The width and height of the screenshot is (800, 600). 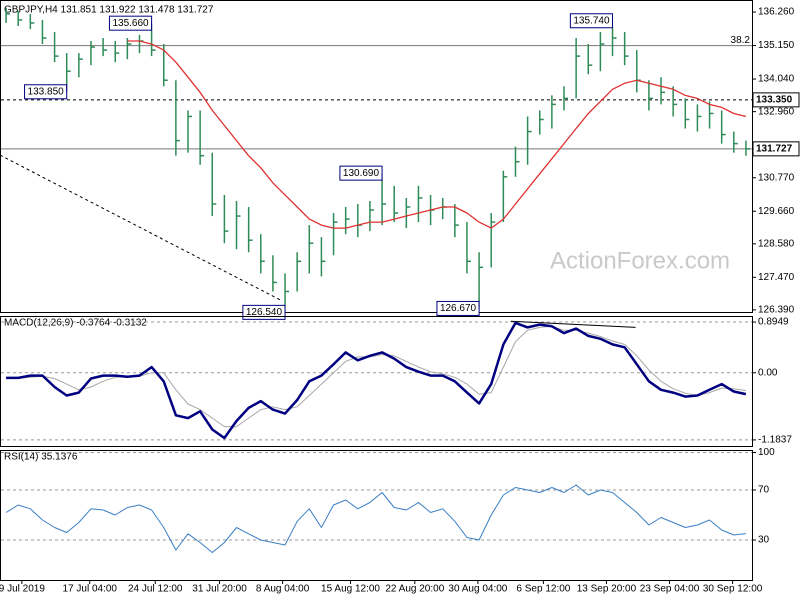 I want to click on y-tick-label: 128.580, so click(x=776, y=243).